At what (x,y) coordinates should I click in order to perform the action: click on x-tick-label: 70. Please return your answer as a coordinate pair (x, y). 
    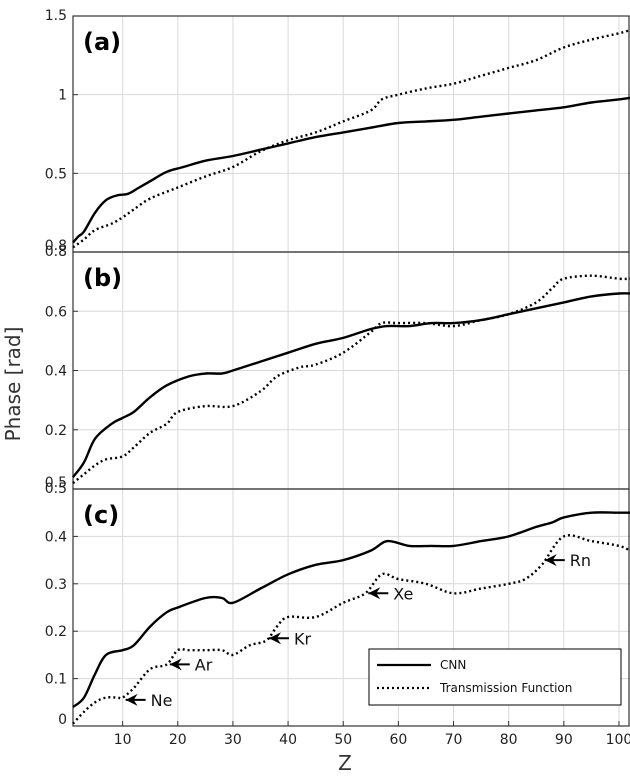
    Looking at the image, I should click on (454, 740).